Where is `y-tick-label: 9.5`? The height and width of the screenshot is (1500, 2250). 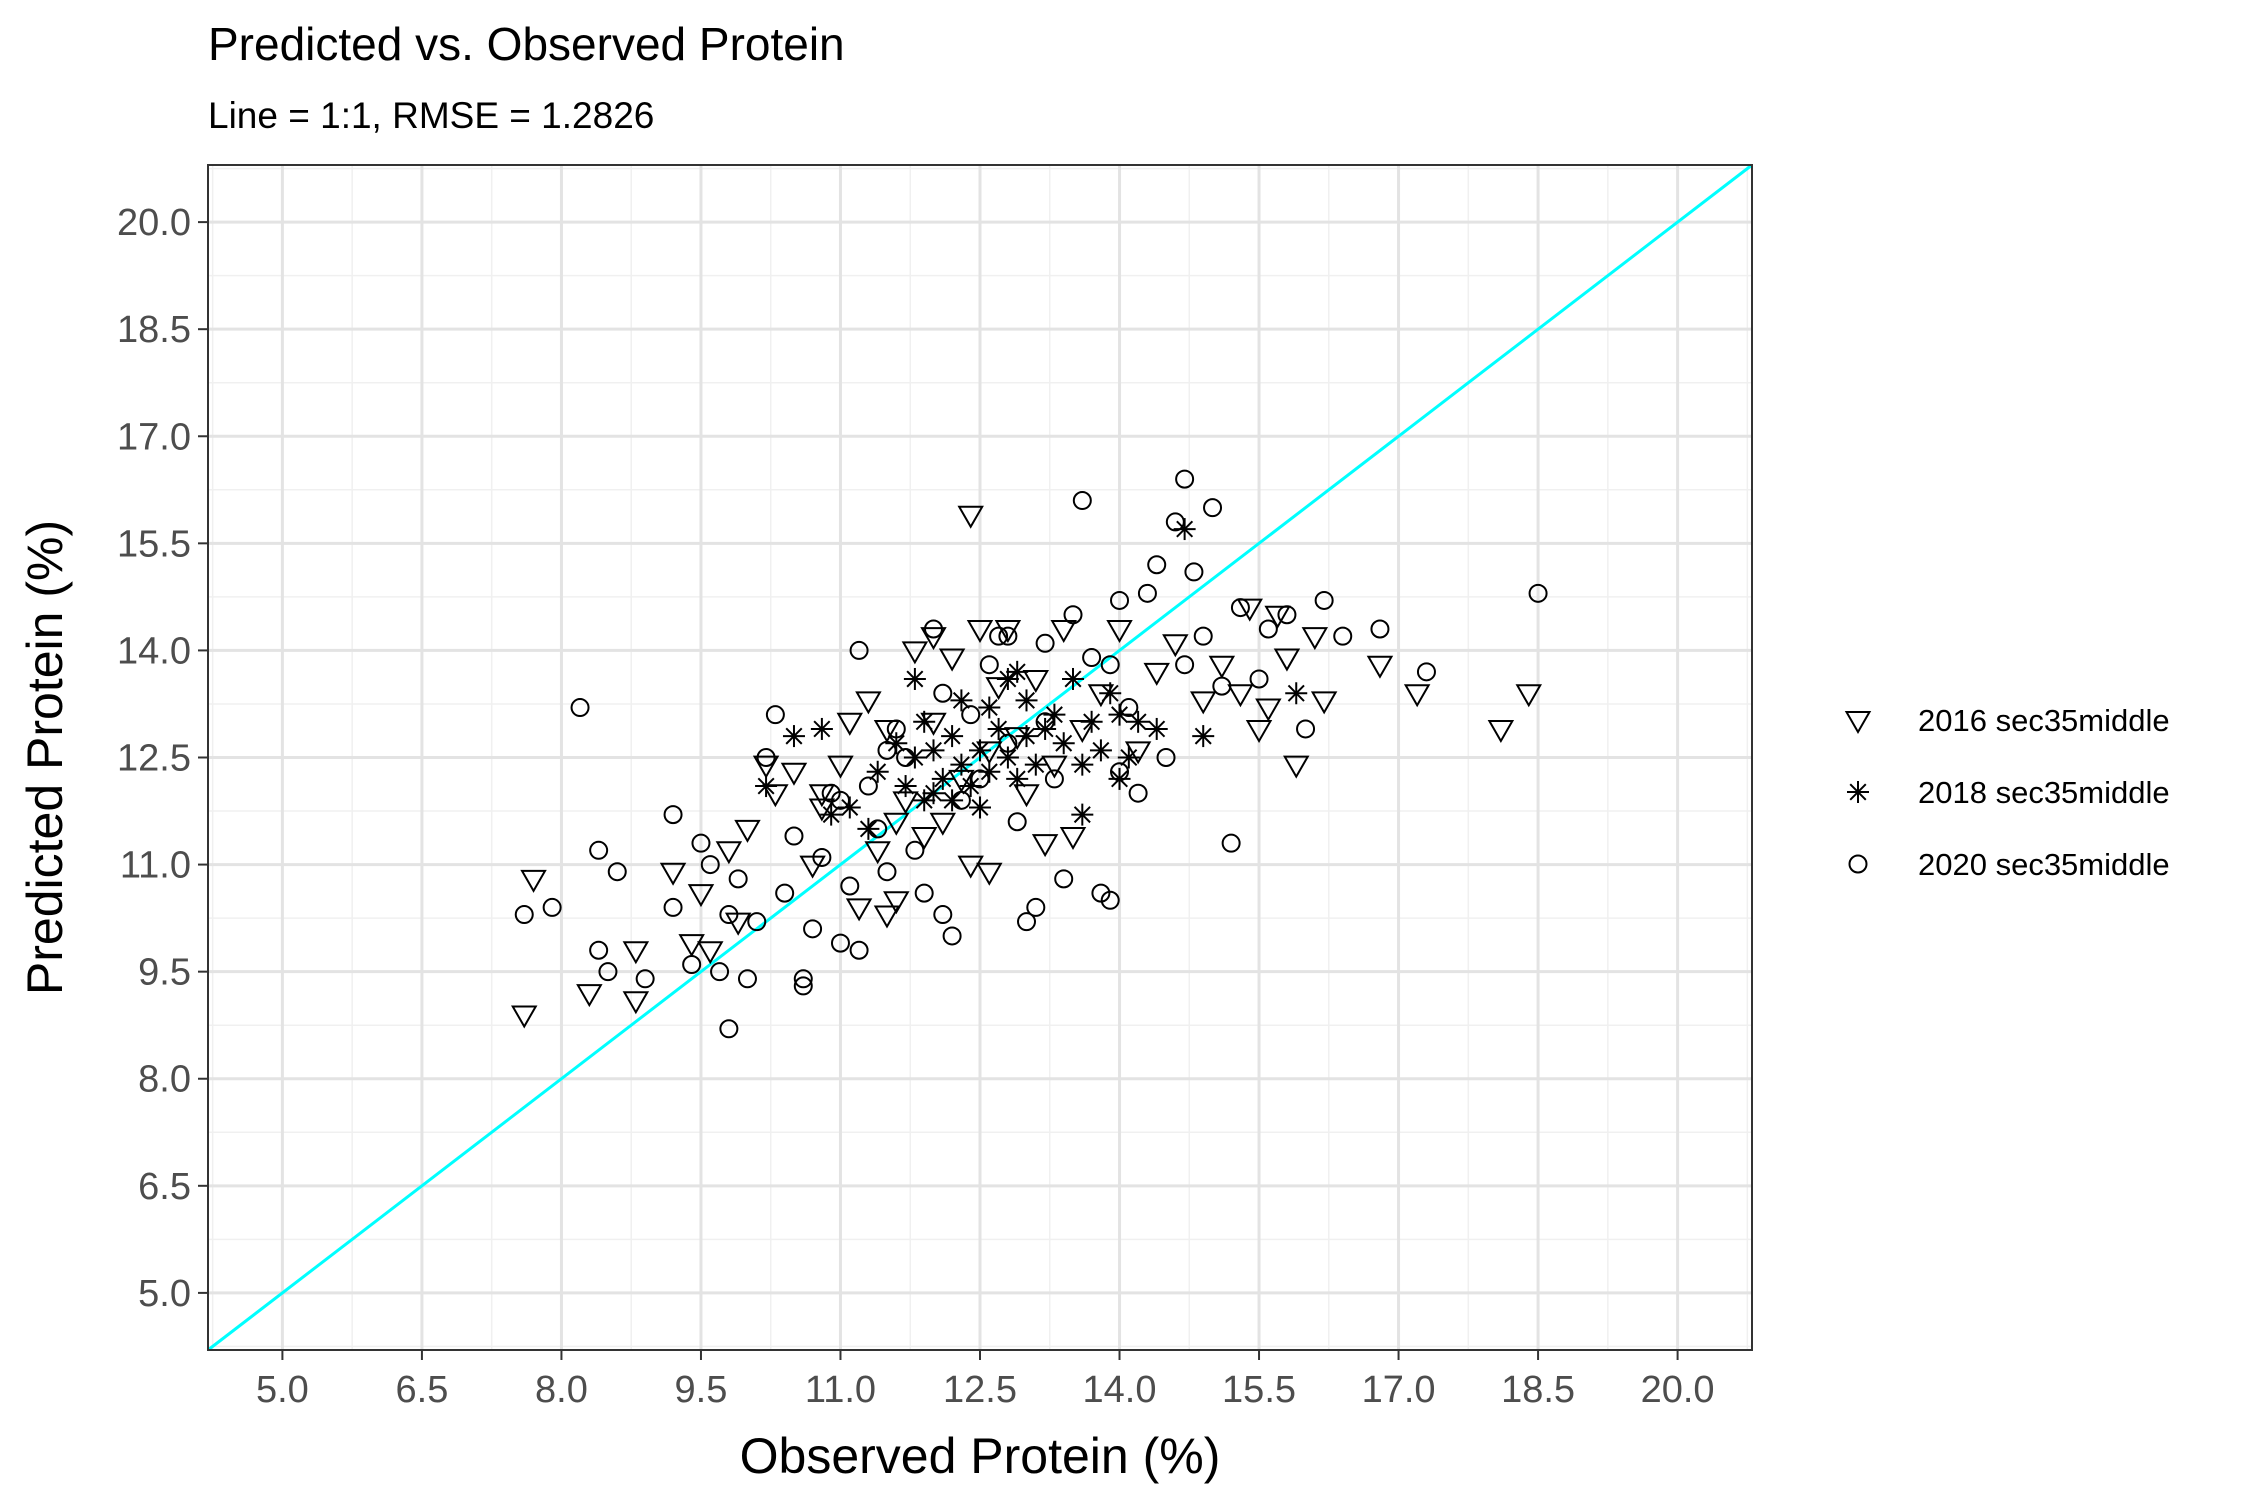 y-tick-label: 9.5 is located at coordinates (164, 973).